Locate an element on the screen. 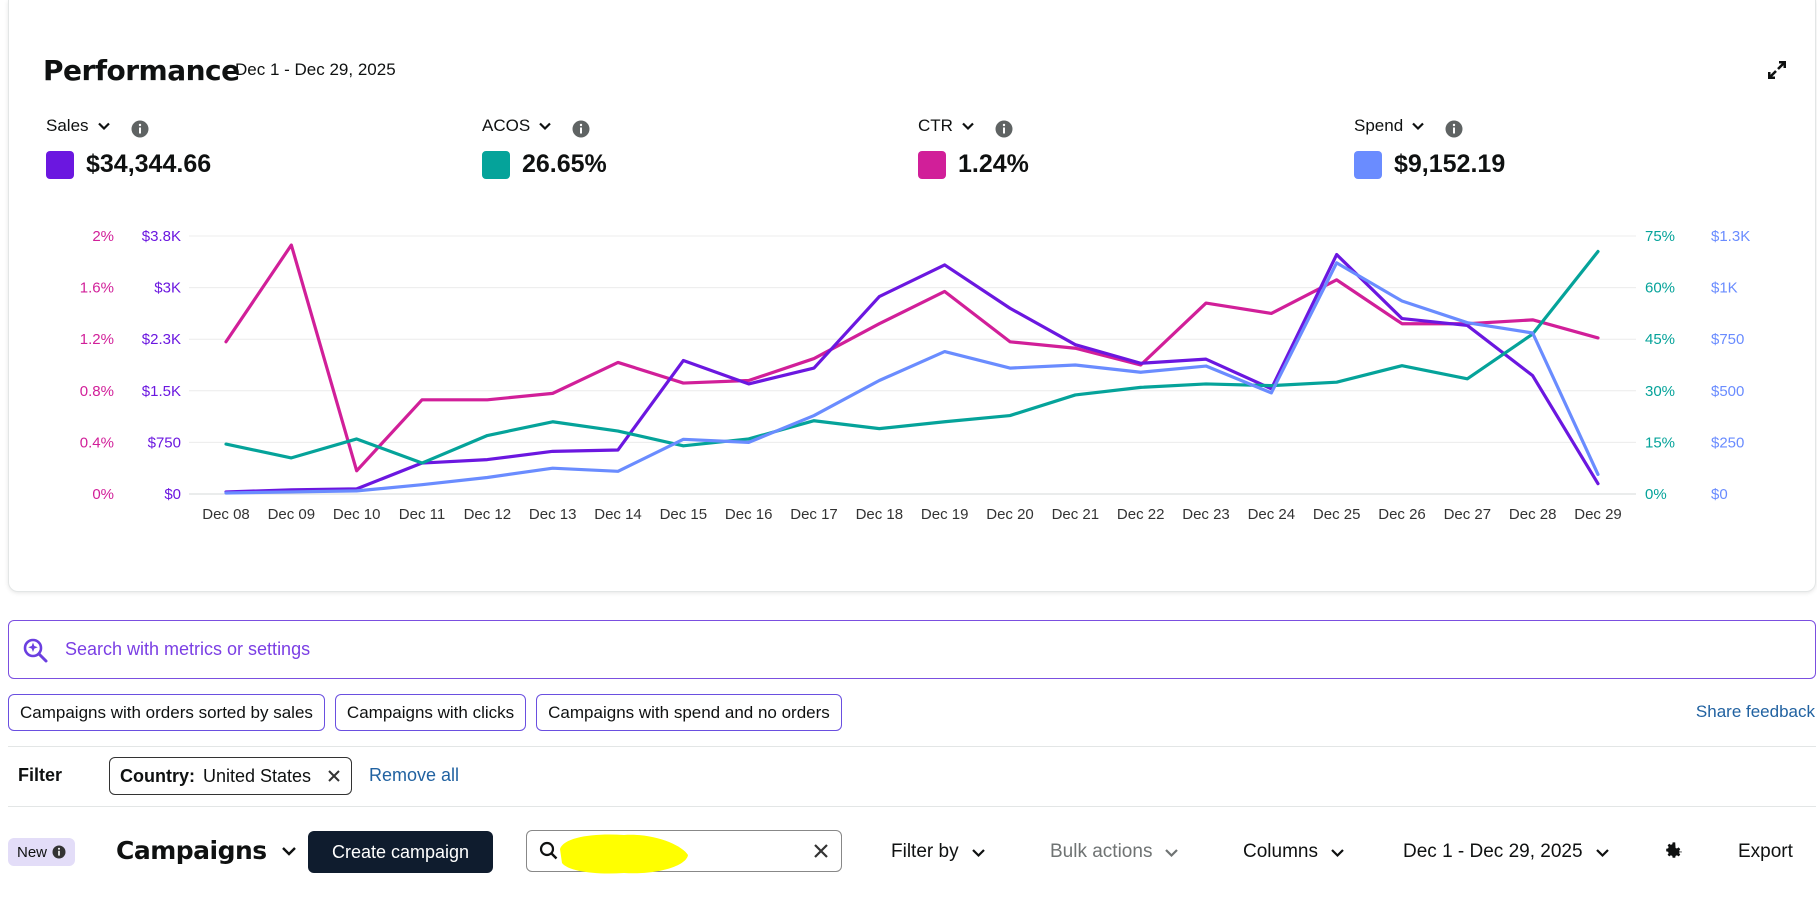 The width and height of the screenshot is (1817, 906). metric-spend: Spend $9,152.19 is located at coordinates (1429, 146).